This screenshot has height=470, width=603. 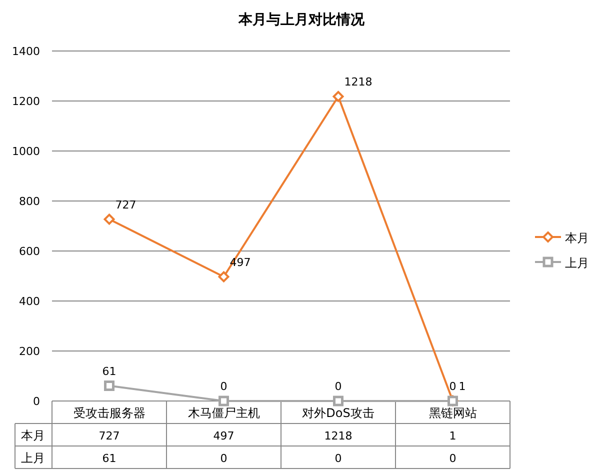 What do you see at coordinates (29, 351) in the screenshot?
I see `y-tick-label: 200` at bounding box center [29, 351].